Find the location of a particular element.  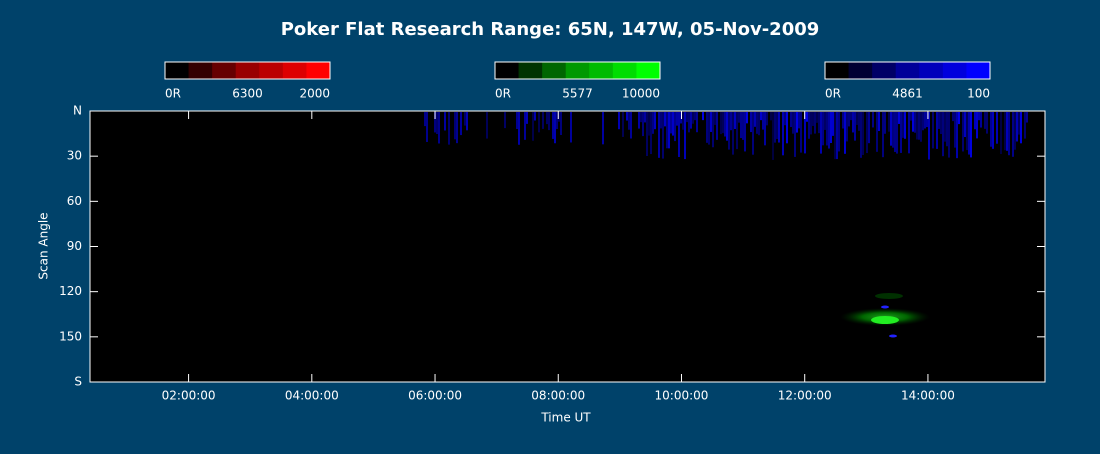

y-tick-label: 90 is located at coordinates (74, 246).